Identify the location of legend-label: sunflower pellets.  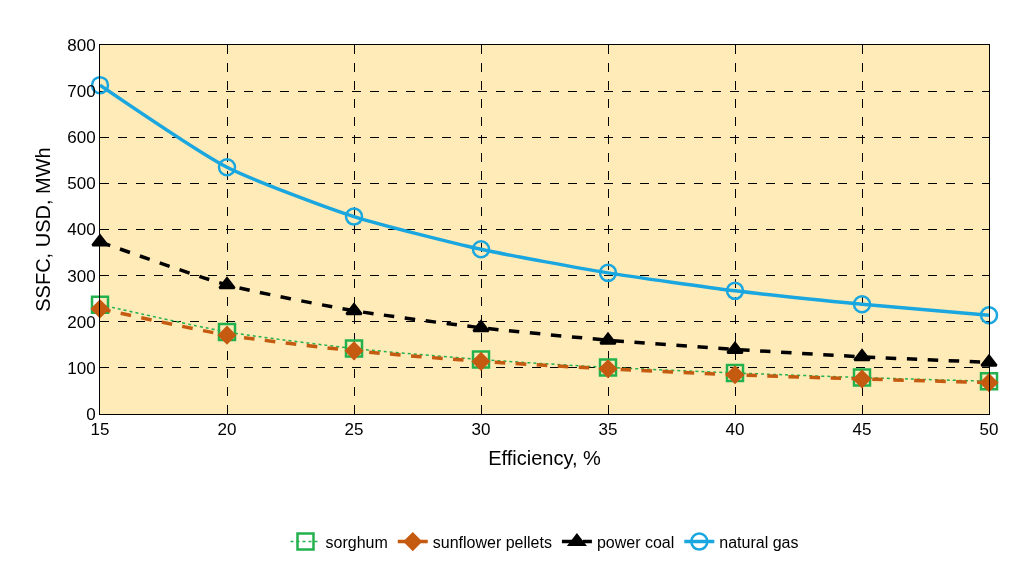
(492, 542).